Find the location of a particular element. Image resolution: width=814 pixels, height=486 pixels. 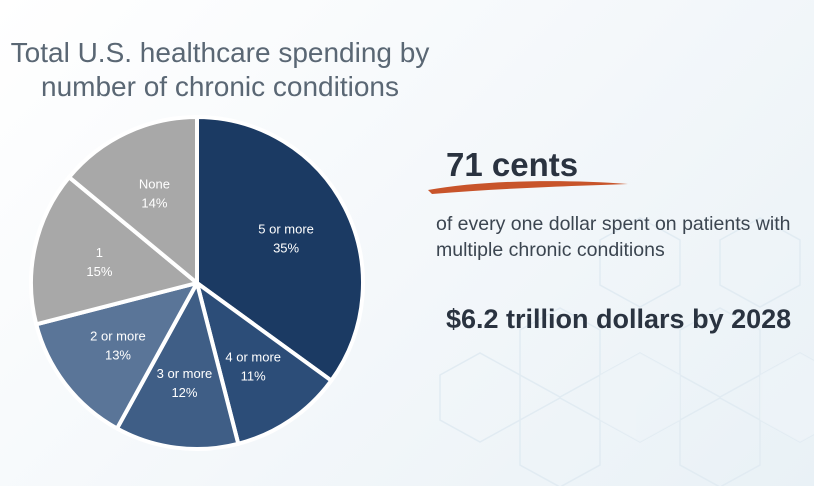

slice-label: 2 or more is located at coordinates (118, 335).